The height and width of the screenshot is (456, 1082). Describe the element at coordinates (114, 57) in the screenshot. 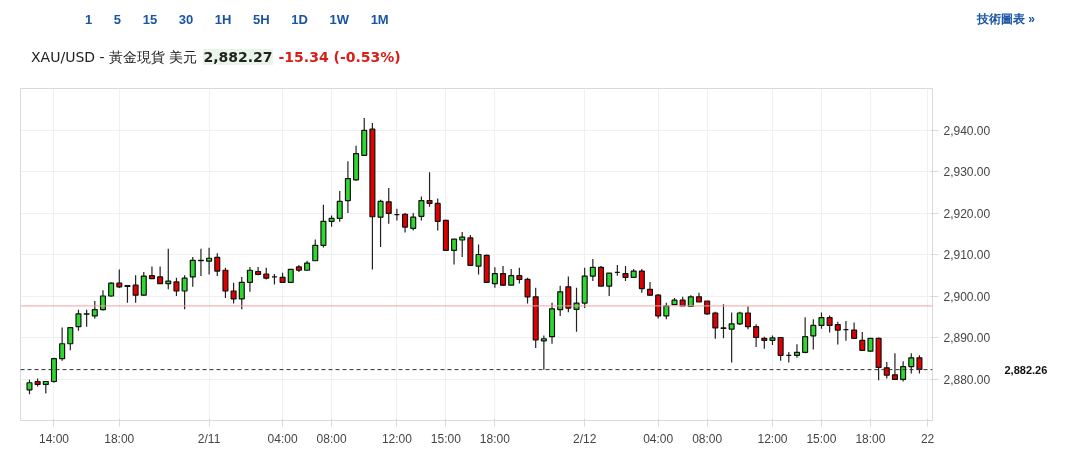

I see `chart-title: XAU/USD - 黃金現貨 美元` at that location.